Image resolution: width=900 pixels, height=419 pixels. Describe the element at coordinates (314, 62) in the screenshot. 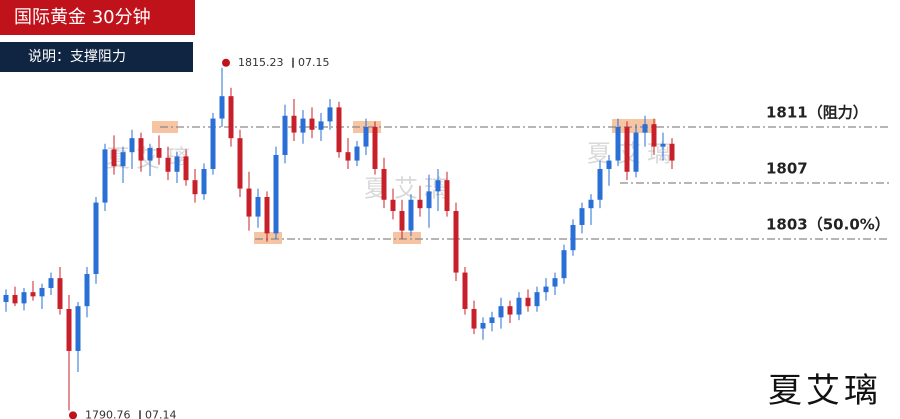

I see `extreme-date: 07.15` at that location.